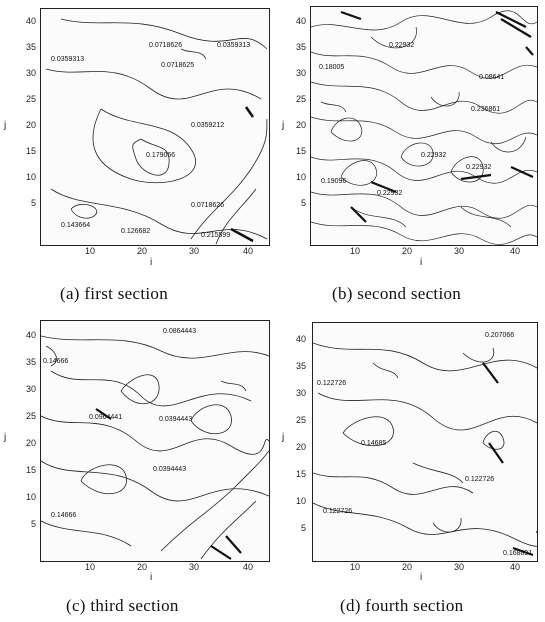 This screenshot has height=622, width=545. What do you see at coordinates (373, 443) in the screenshot?
I see `contour-label: 0.14685` at bounding box center [373, 443].